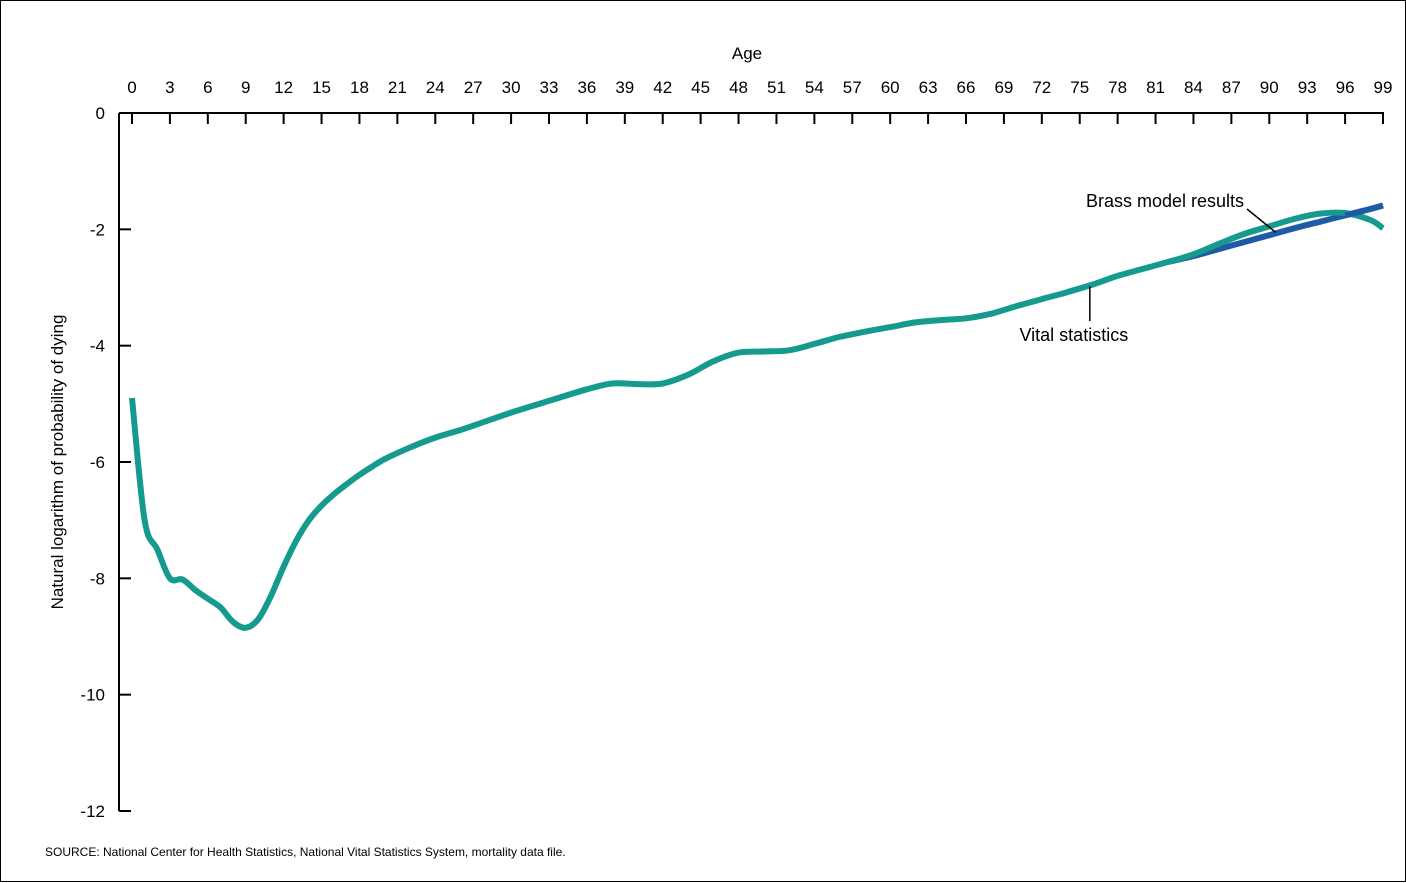 This screenshot has height=883, width=1406. What do you see at coordinates (359, 87) in the screenshot?
I see `x-tick-label: 18` at bounding box center [359, 87].